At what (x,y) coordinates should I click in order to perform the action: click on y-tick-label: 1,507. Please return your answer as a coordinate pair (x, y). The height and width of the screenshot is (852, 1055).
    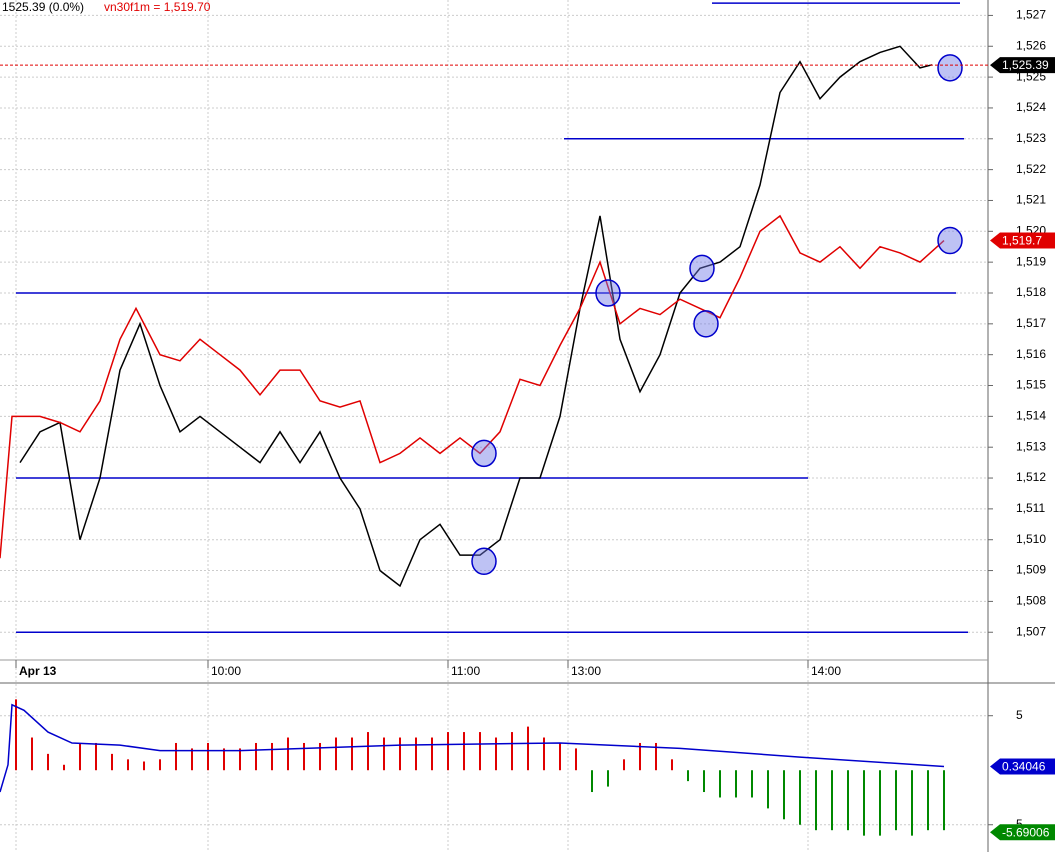
    Looking at the image, I should click on (1031, 631).